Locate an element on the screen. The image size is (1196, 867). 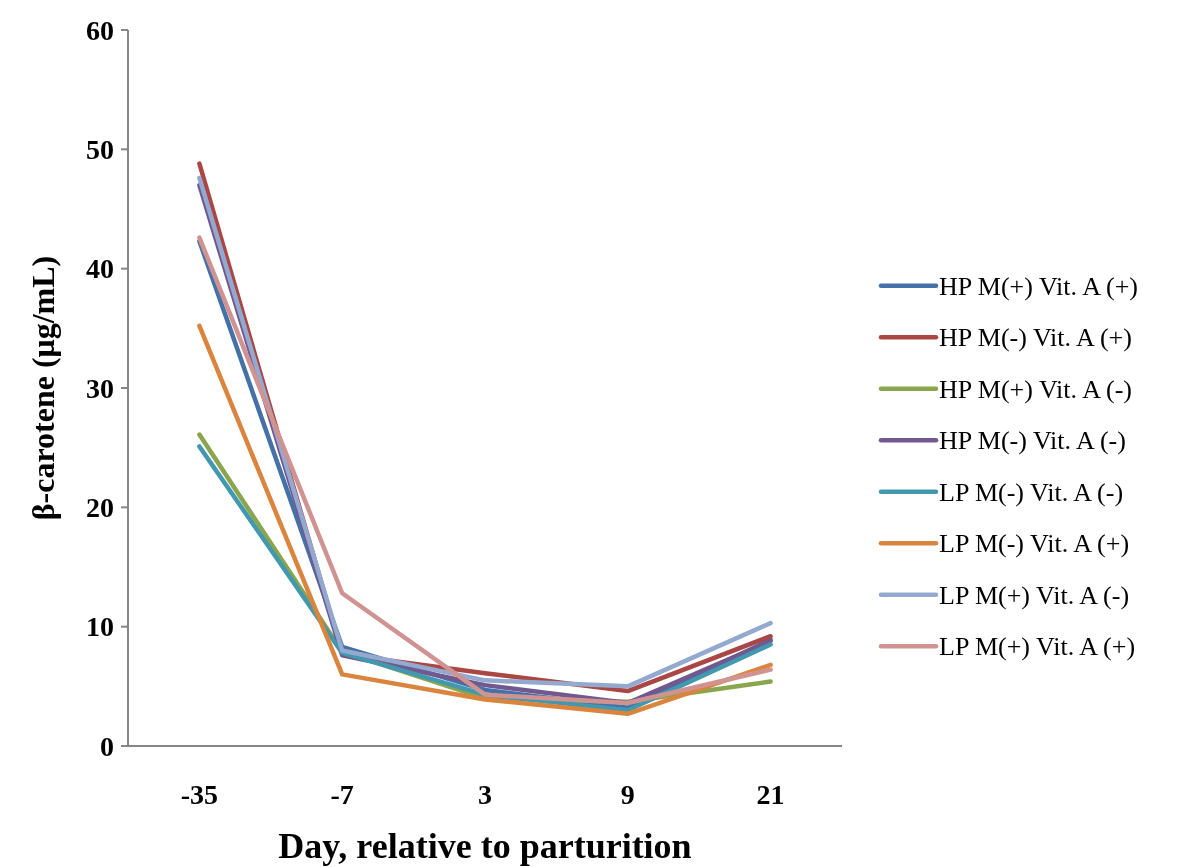
legend-label: LP M(+) Vit. A (-) is located at coordinates (1034, 595).